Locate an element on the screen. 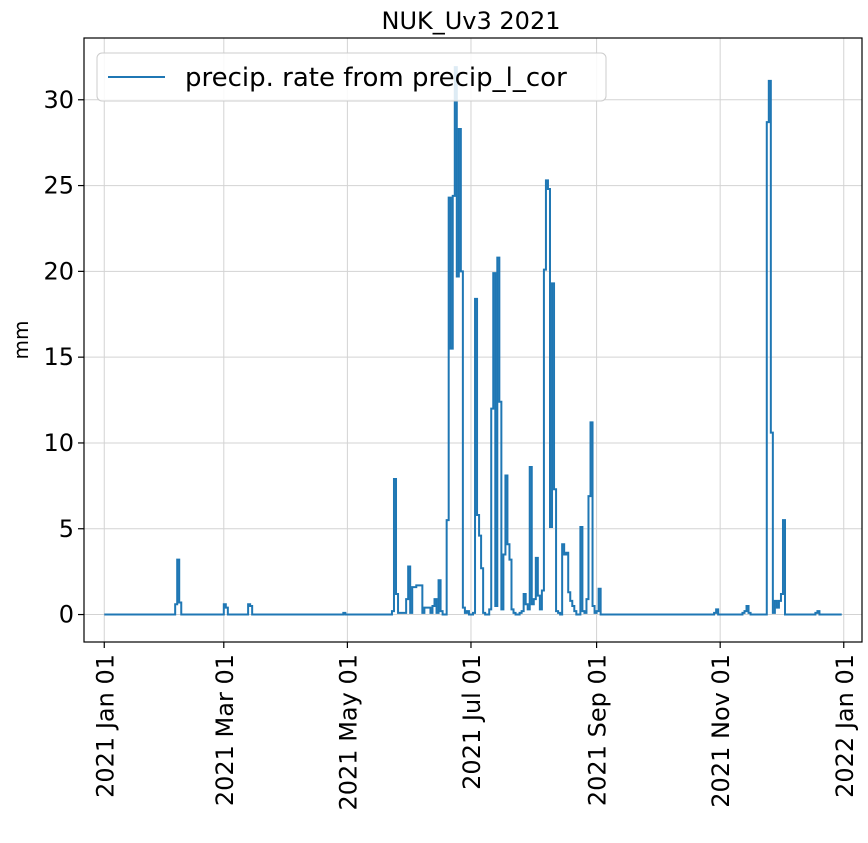  y-tick-label: 10 is located at coordinates (58, 443).